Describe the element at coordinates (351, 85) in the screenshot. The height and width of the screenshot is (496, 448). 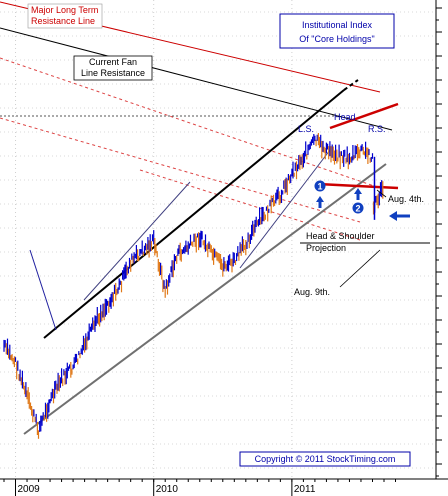
I see `channel-support-line-extension` at that location.